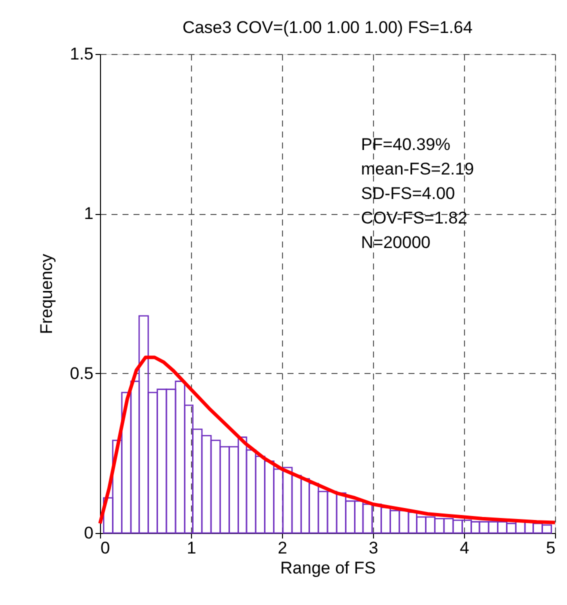 The width and height of the screenshot is (567, 605). Describe the element at coordinates (105, 548) in the screenshot. I see `x-tick-label: 0` at that location.